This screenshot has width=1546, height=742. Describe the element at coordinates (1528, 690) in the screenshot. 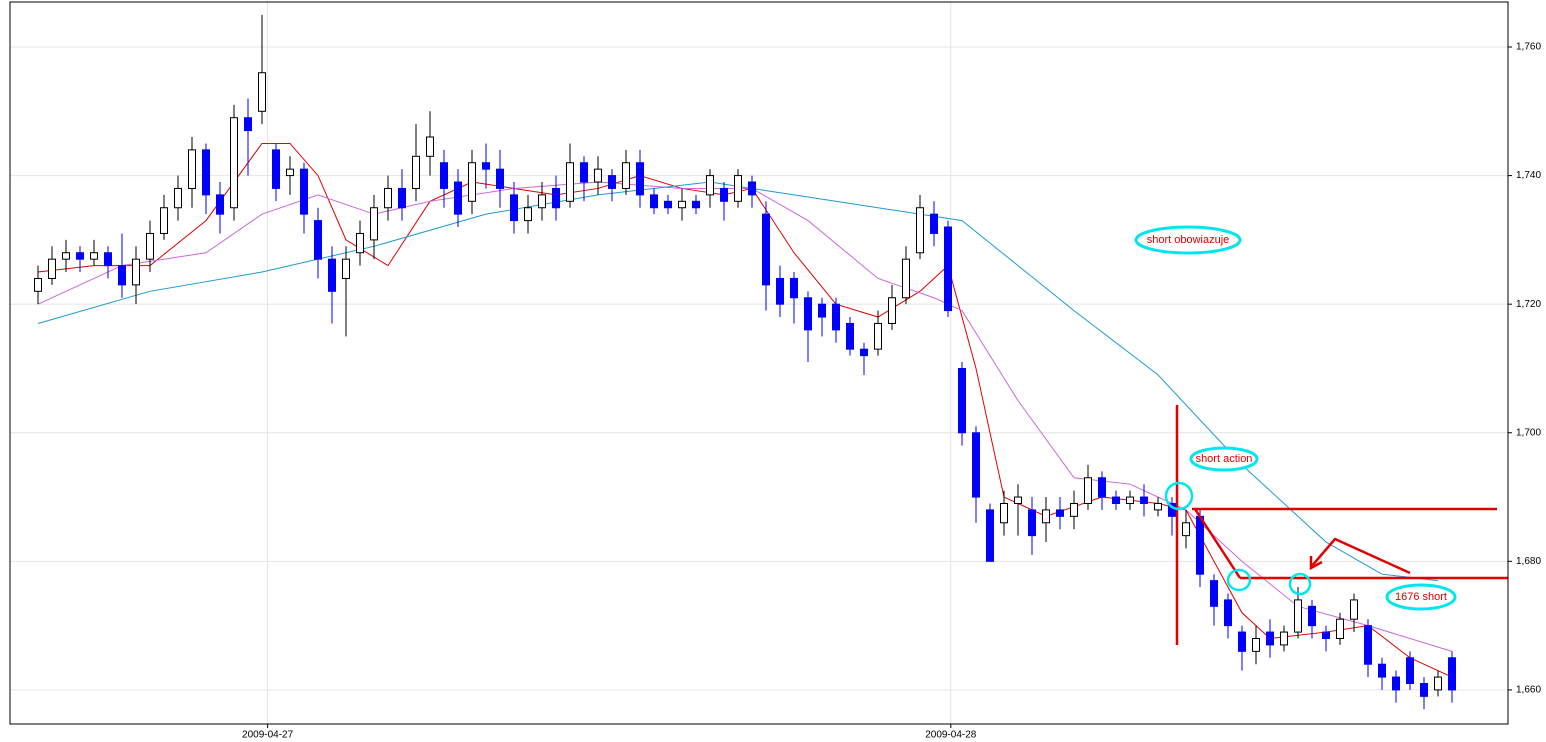

I see `y-tick-label: 1,660` at that location.